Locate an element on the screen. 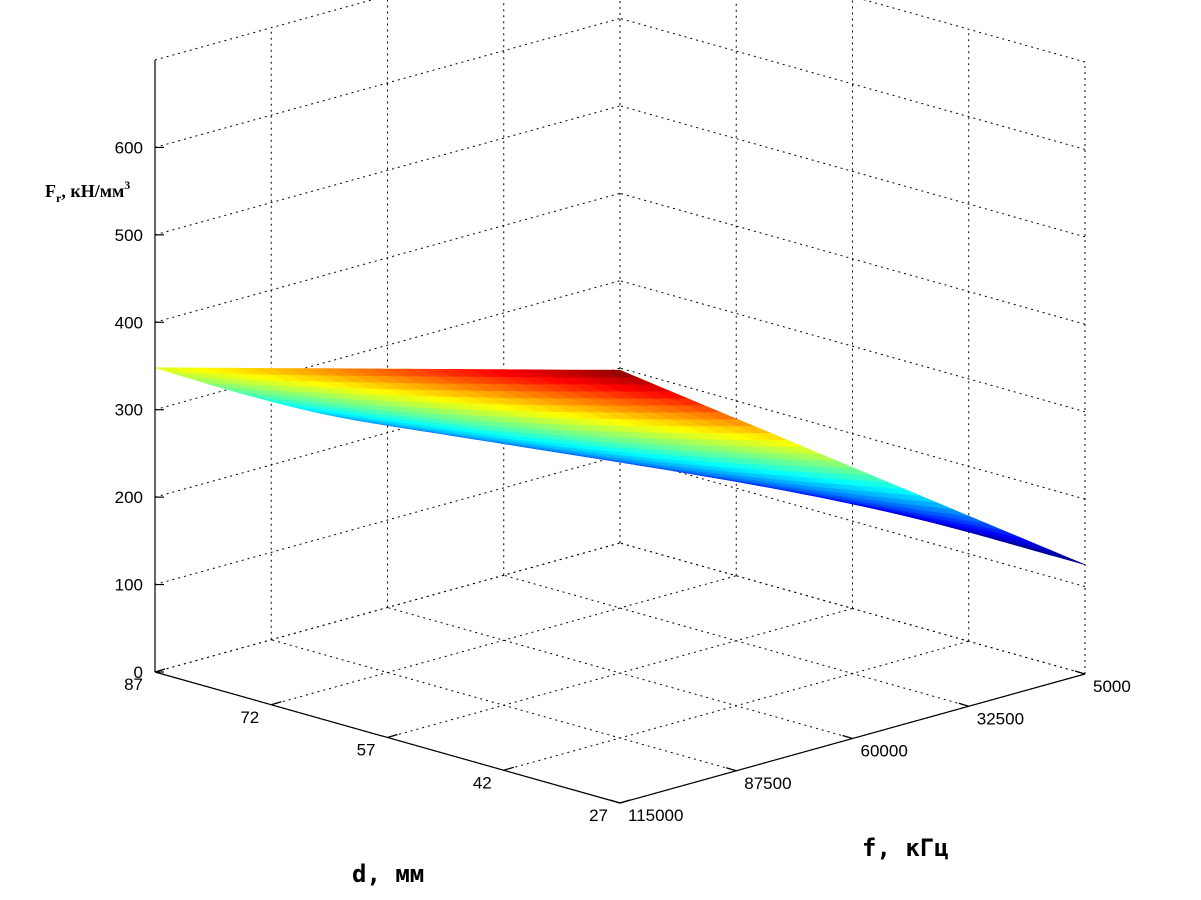 The height and width of the screenshot is (900, 1201). z-tick-label: 0 is located at coordinates (138, 672).